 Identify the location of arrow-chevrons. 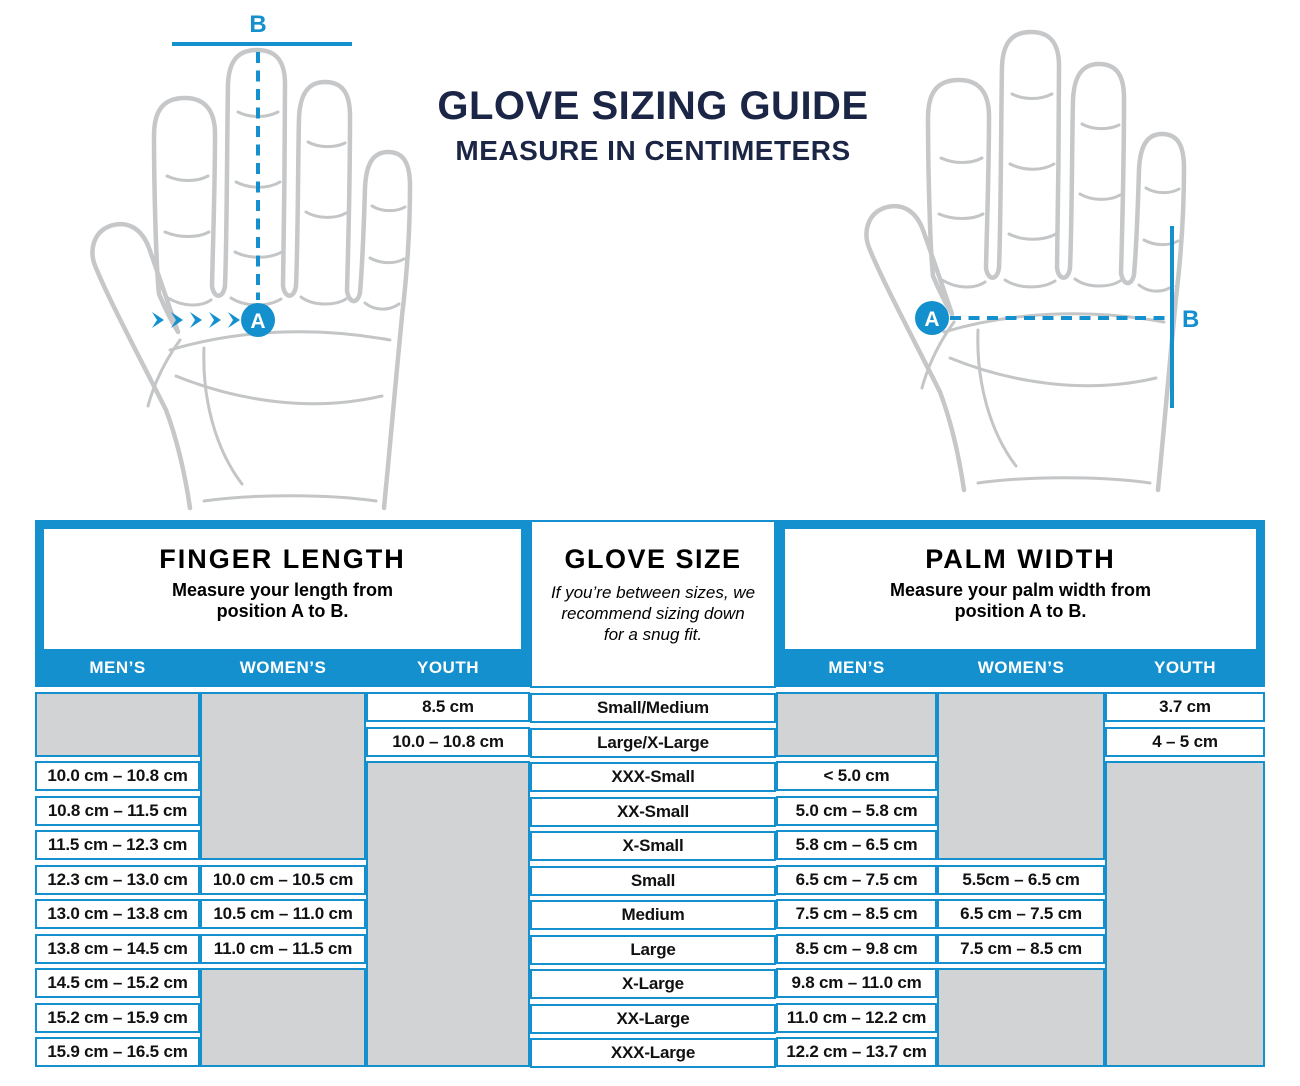
(196, 320).